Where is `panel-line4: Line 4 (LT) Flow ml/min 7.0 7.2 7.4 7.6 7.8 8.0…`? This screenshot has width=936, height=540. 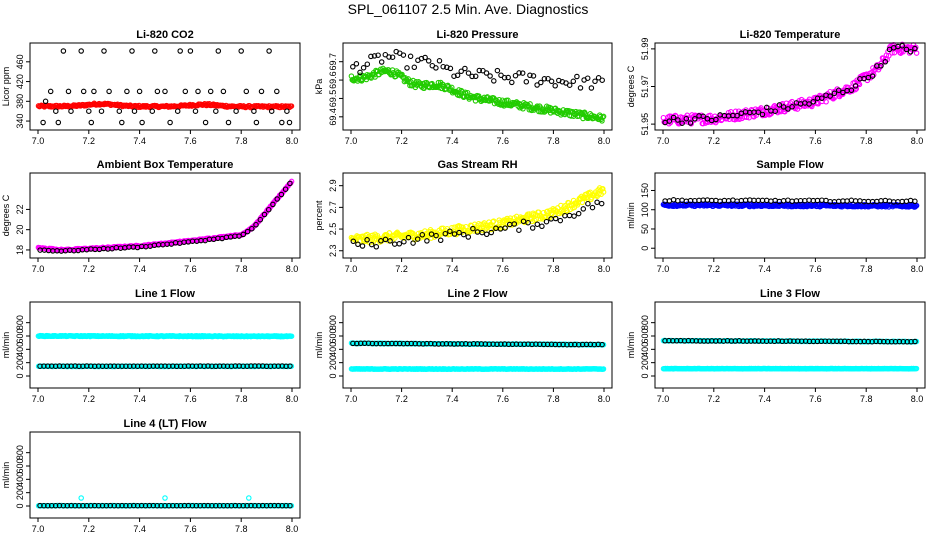
panel-line4: Line 4 (LT) Flow ml/min 7.0 7.2 7.4 7.6 7.8 8.0… is located at coordinates (151, 476).